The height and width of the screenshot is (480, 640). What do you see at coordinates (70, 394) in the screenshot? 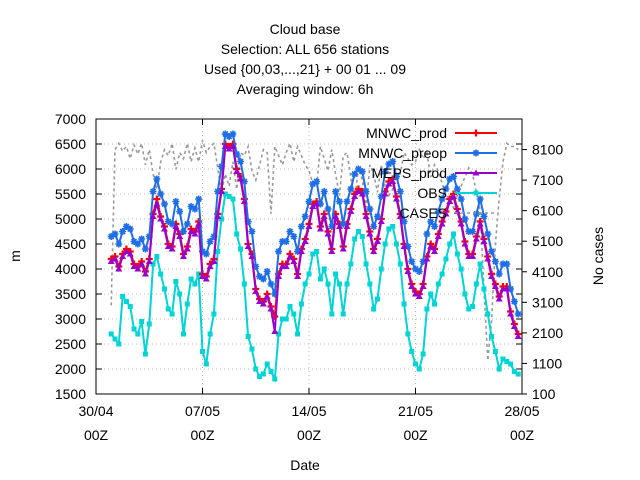
I see `y-tick-label: 1500` at bounding box center [70, 394].